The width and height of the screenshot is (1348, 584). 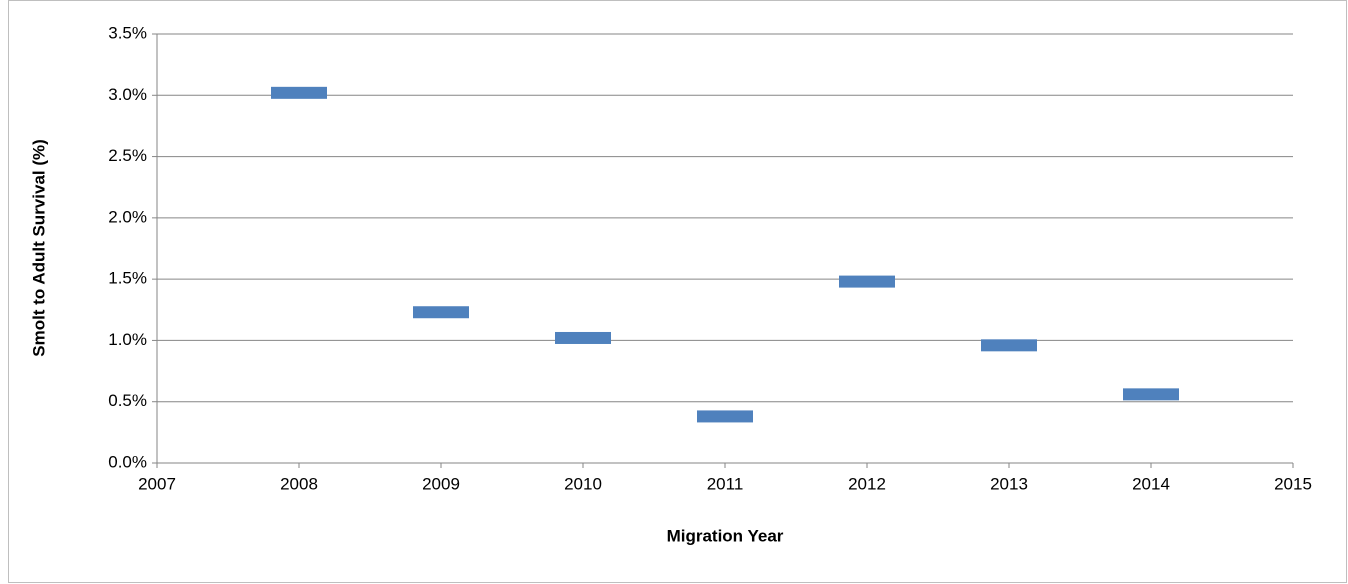 I want to click on x-tick-label: 2014, so click(x=1151, y=483).